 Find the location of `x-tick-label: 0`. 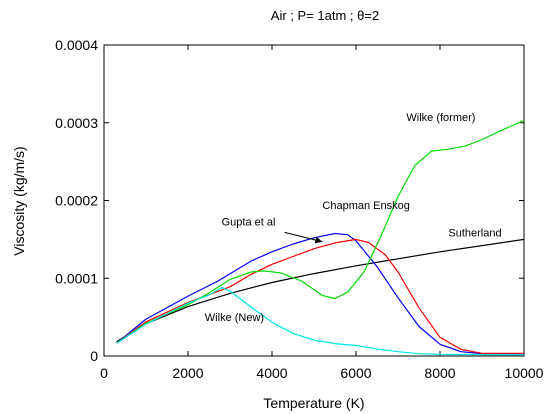

x-tick-label: 0 is located at coordinates (104, 373).